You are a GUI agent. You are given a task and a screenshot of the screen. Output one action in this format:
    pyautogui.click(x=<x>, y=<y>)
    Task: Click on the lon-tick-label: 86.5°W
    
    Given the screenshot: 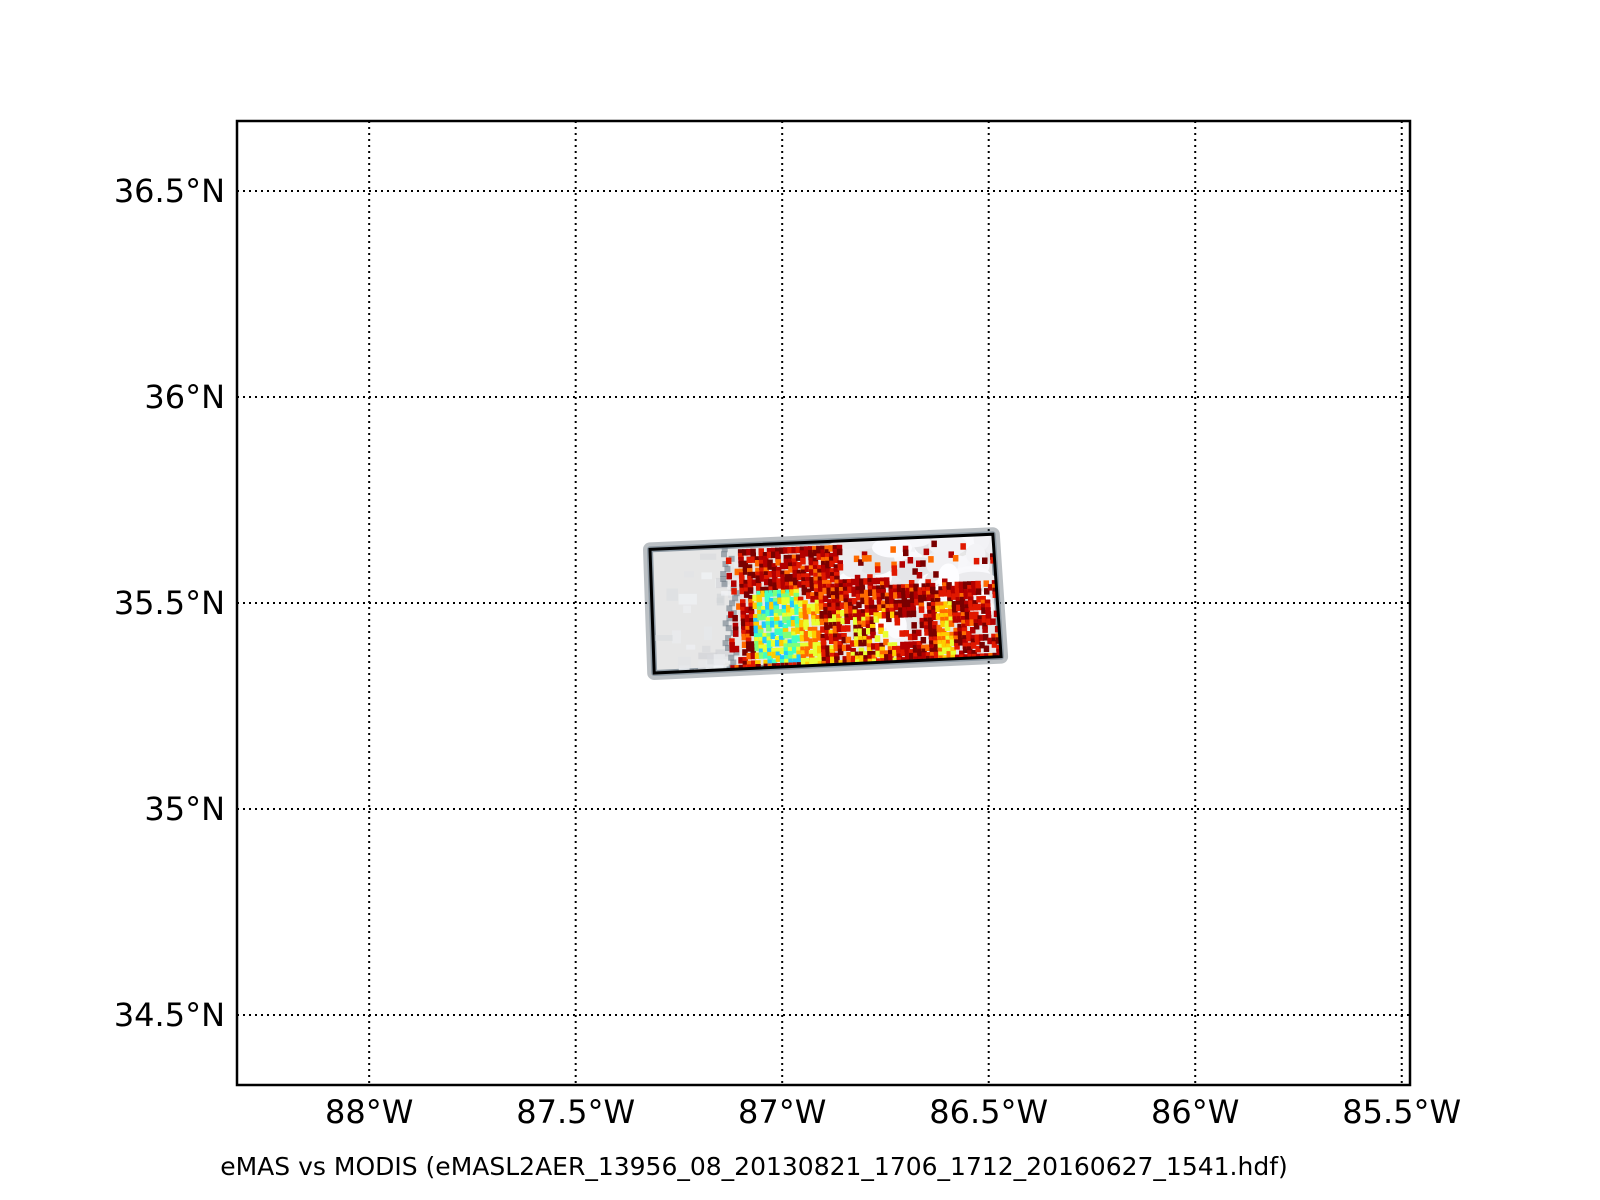 What is the action you would take?
    pyautogui.click(x=988, y=1112)
    